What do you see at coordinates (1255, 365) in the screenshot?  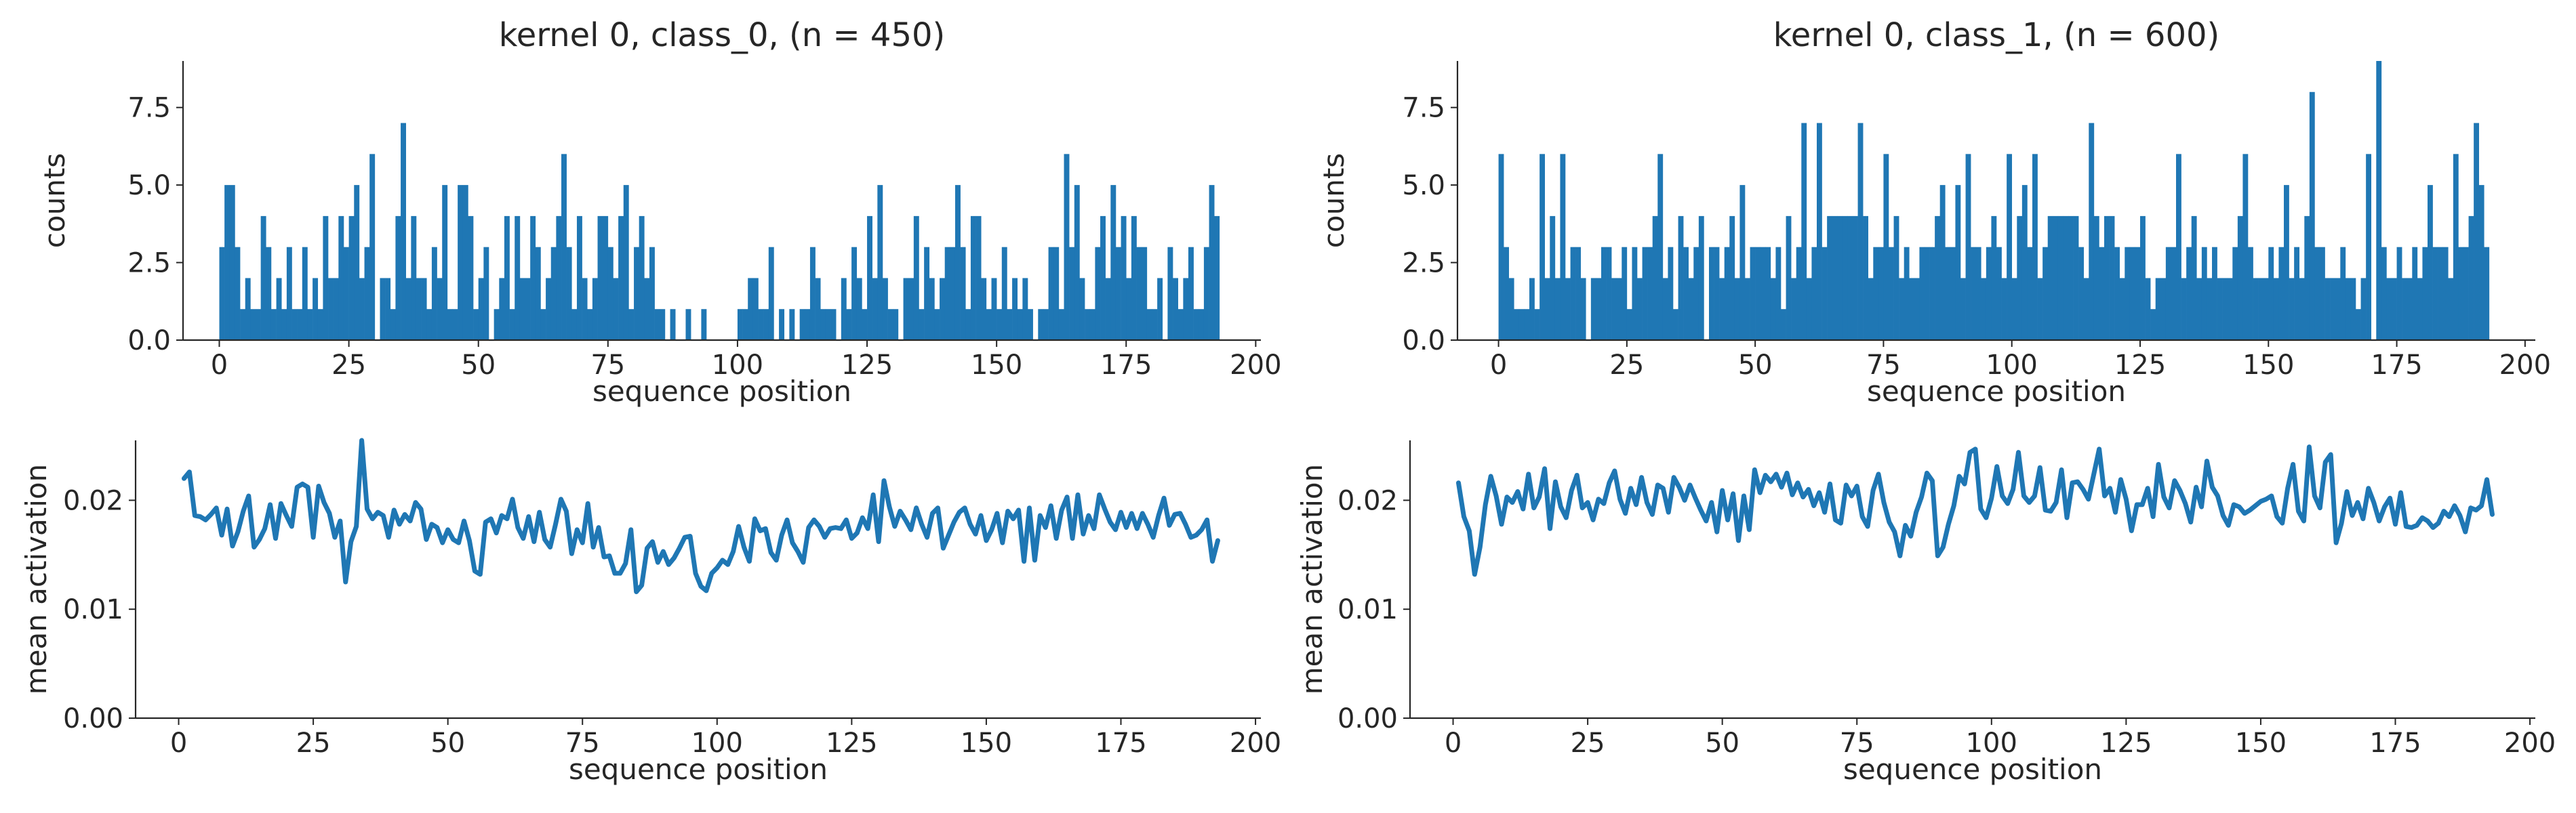 I see `x-tick-label: 200` at bounding box center [1255, 365].